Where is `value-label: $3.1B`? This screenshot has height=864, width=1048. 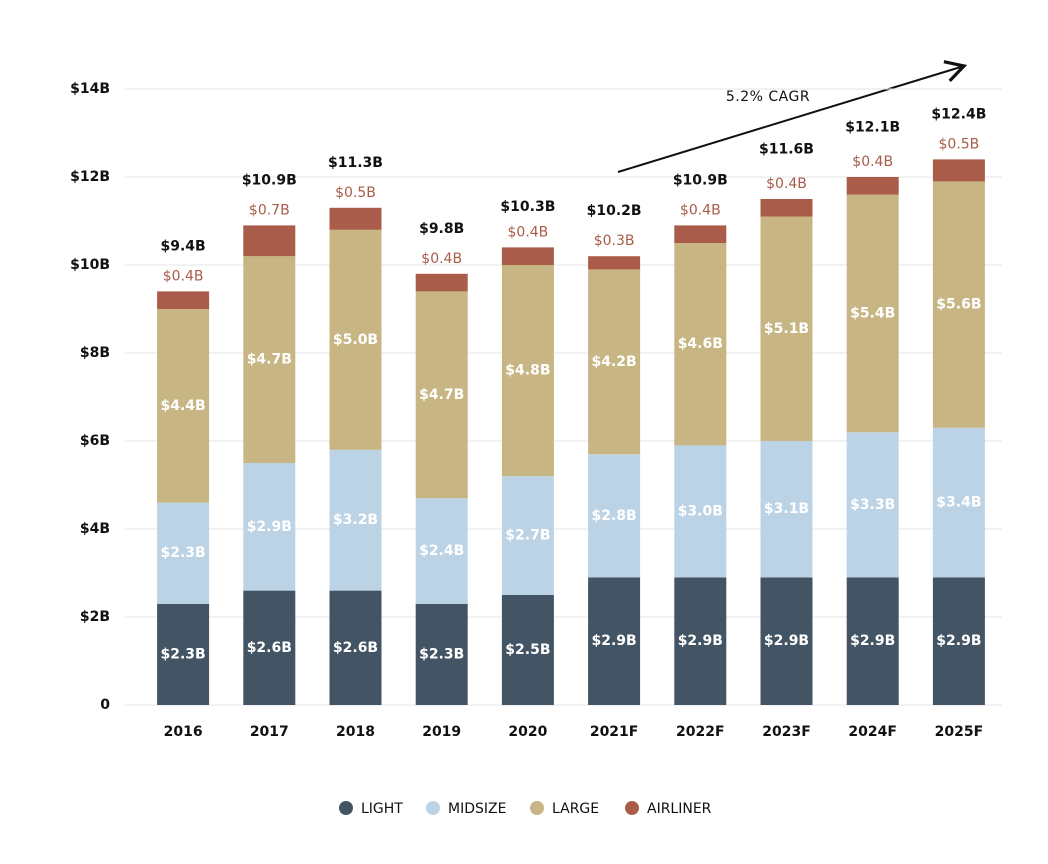
value-label: $3.1B is located at coordinates (786, 509).